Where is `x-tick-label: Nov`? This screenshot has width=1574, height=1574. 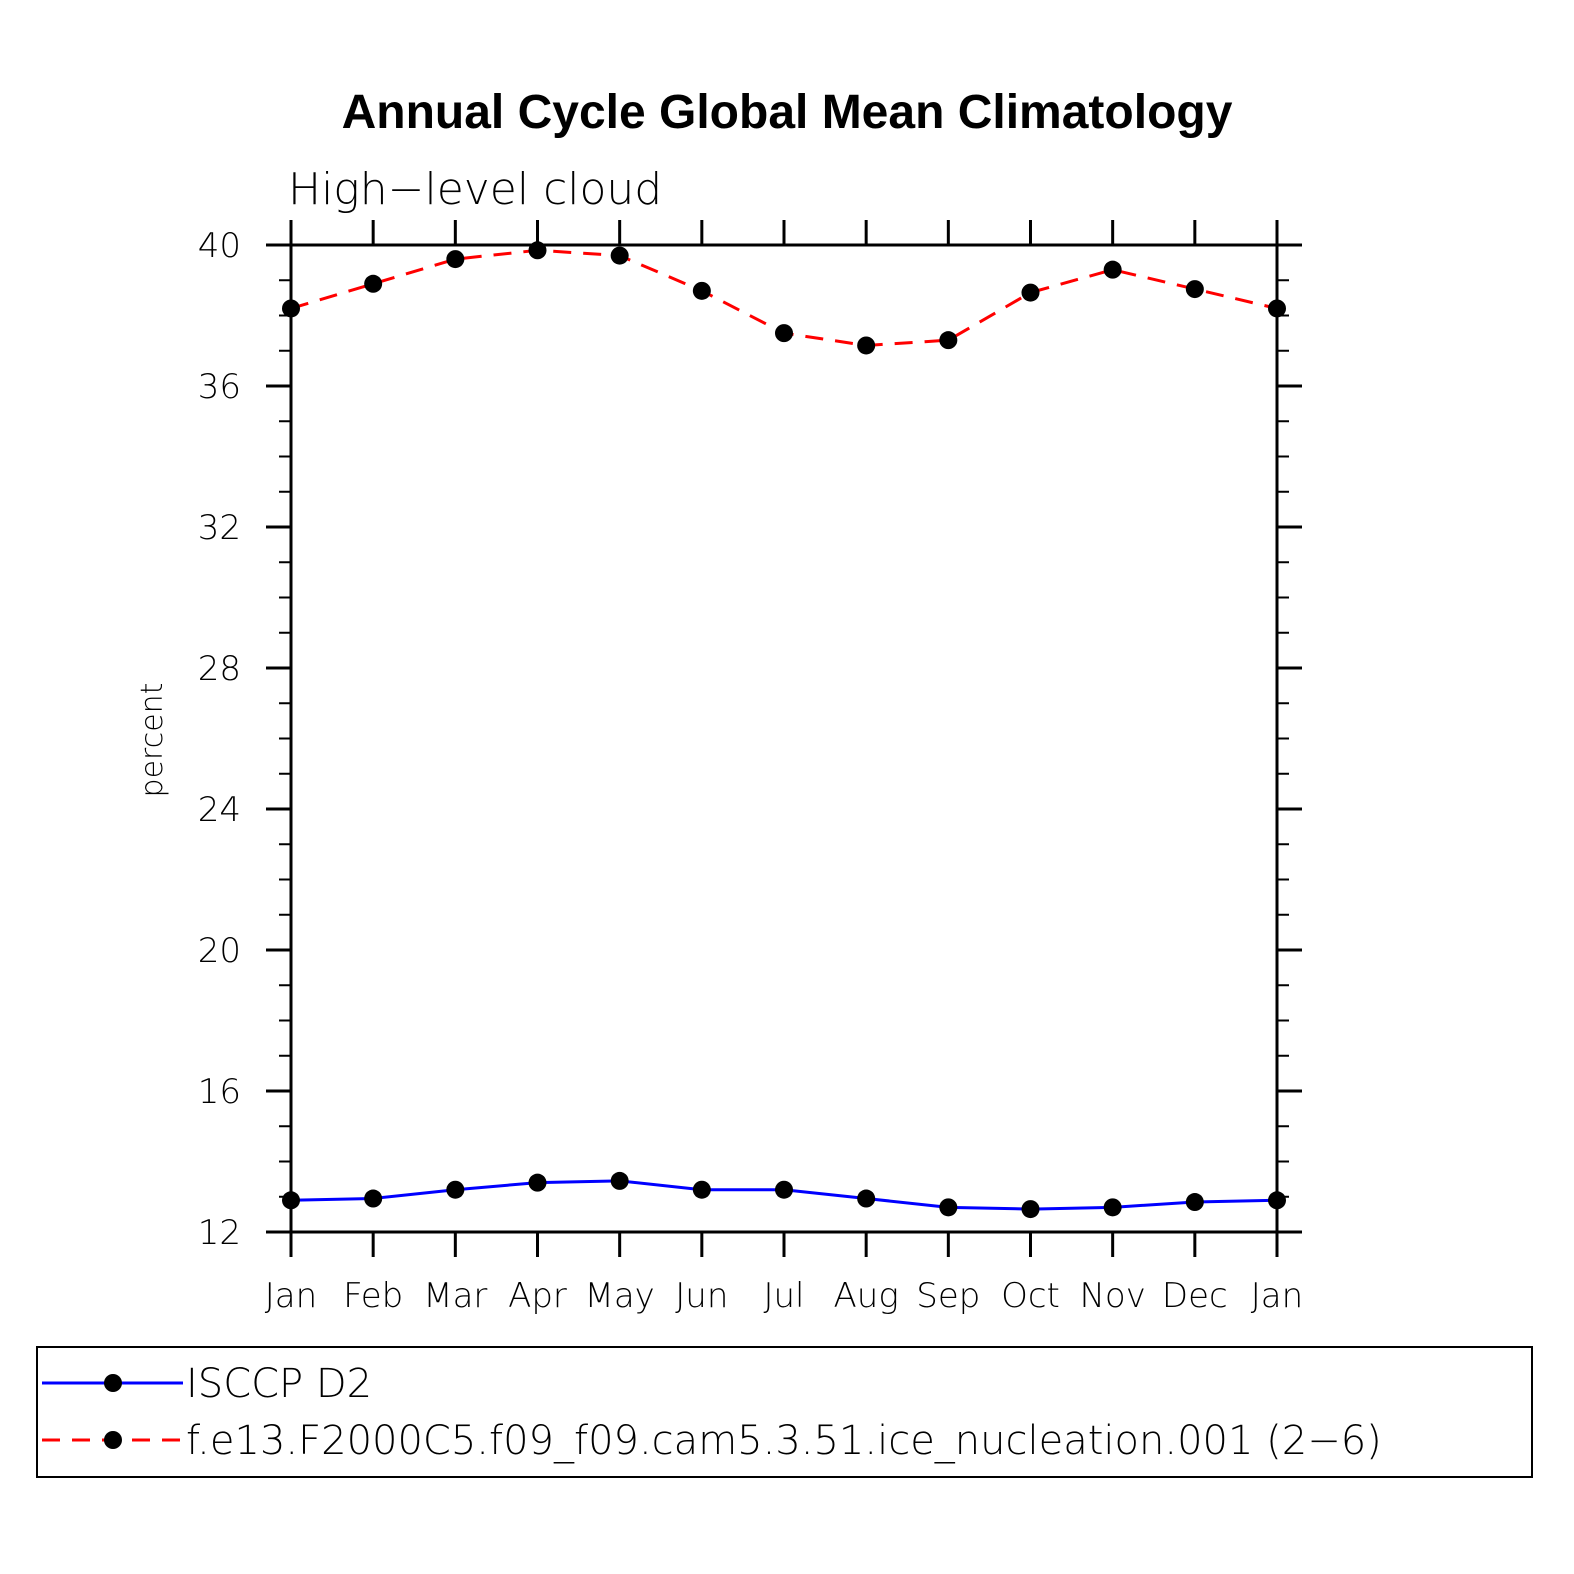 x-tick-label: Nov is located at coordinates (1112, 1296).